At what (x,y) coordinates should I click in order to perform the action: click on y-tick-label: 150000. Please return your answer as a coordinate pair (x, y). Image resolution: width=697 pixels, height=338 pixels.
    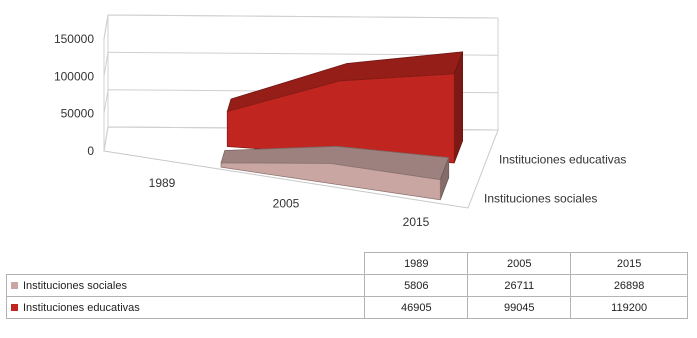
    Looking at the image, I should click on (74, 39).